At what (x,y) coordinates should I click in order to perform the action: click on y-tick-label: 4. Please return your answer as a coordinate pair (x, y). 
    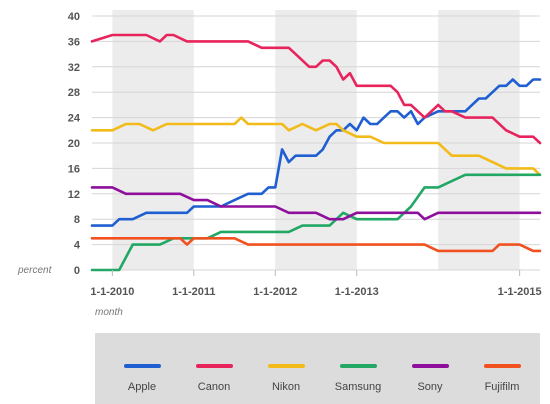
    Looking at the image, I should click on (77, 246).